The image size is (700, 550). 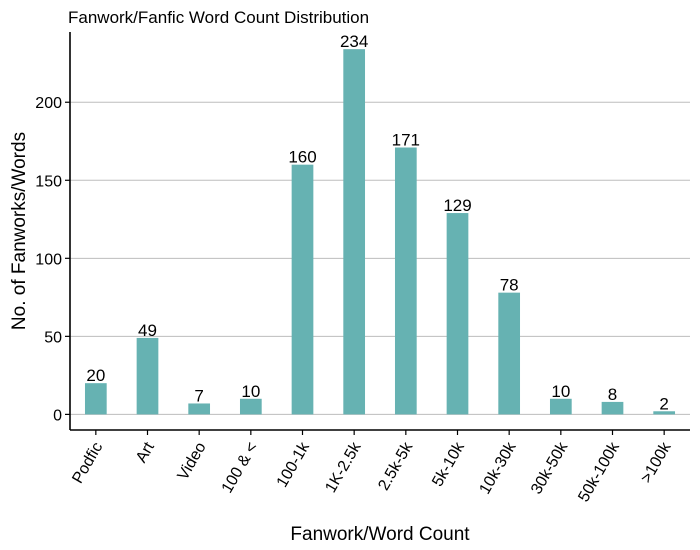 I want to click on data-label: 8, so click(x=612, y=394).